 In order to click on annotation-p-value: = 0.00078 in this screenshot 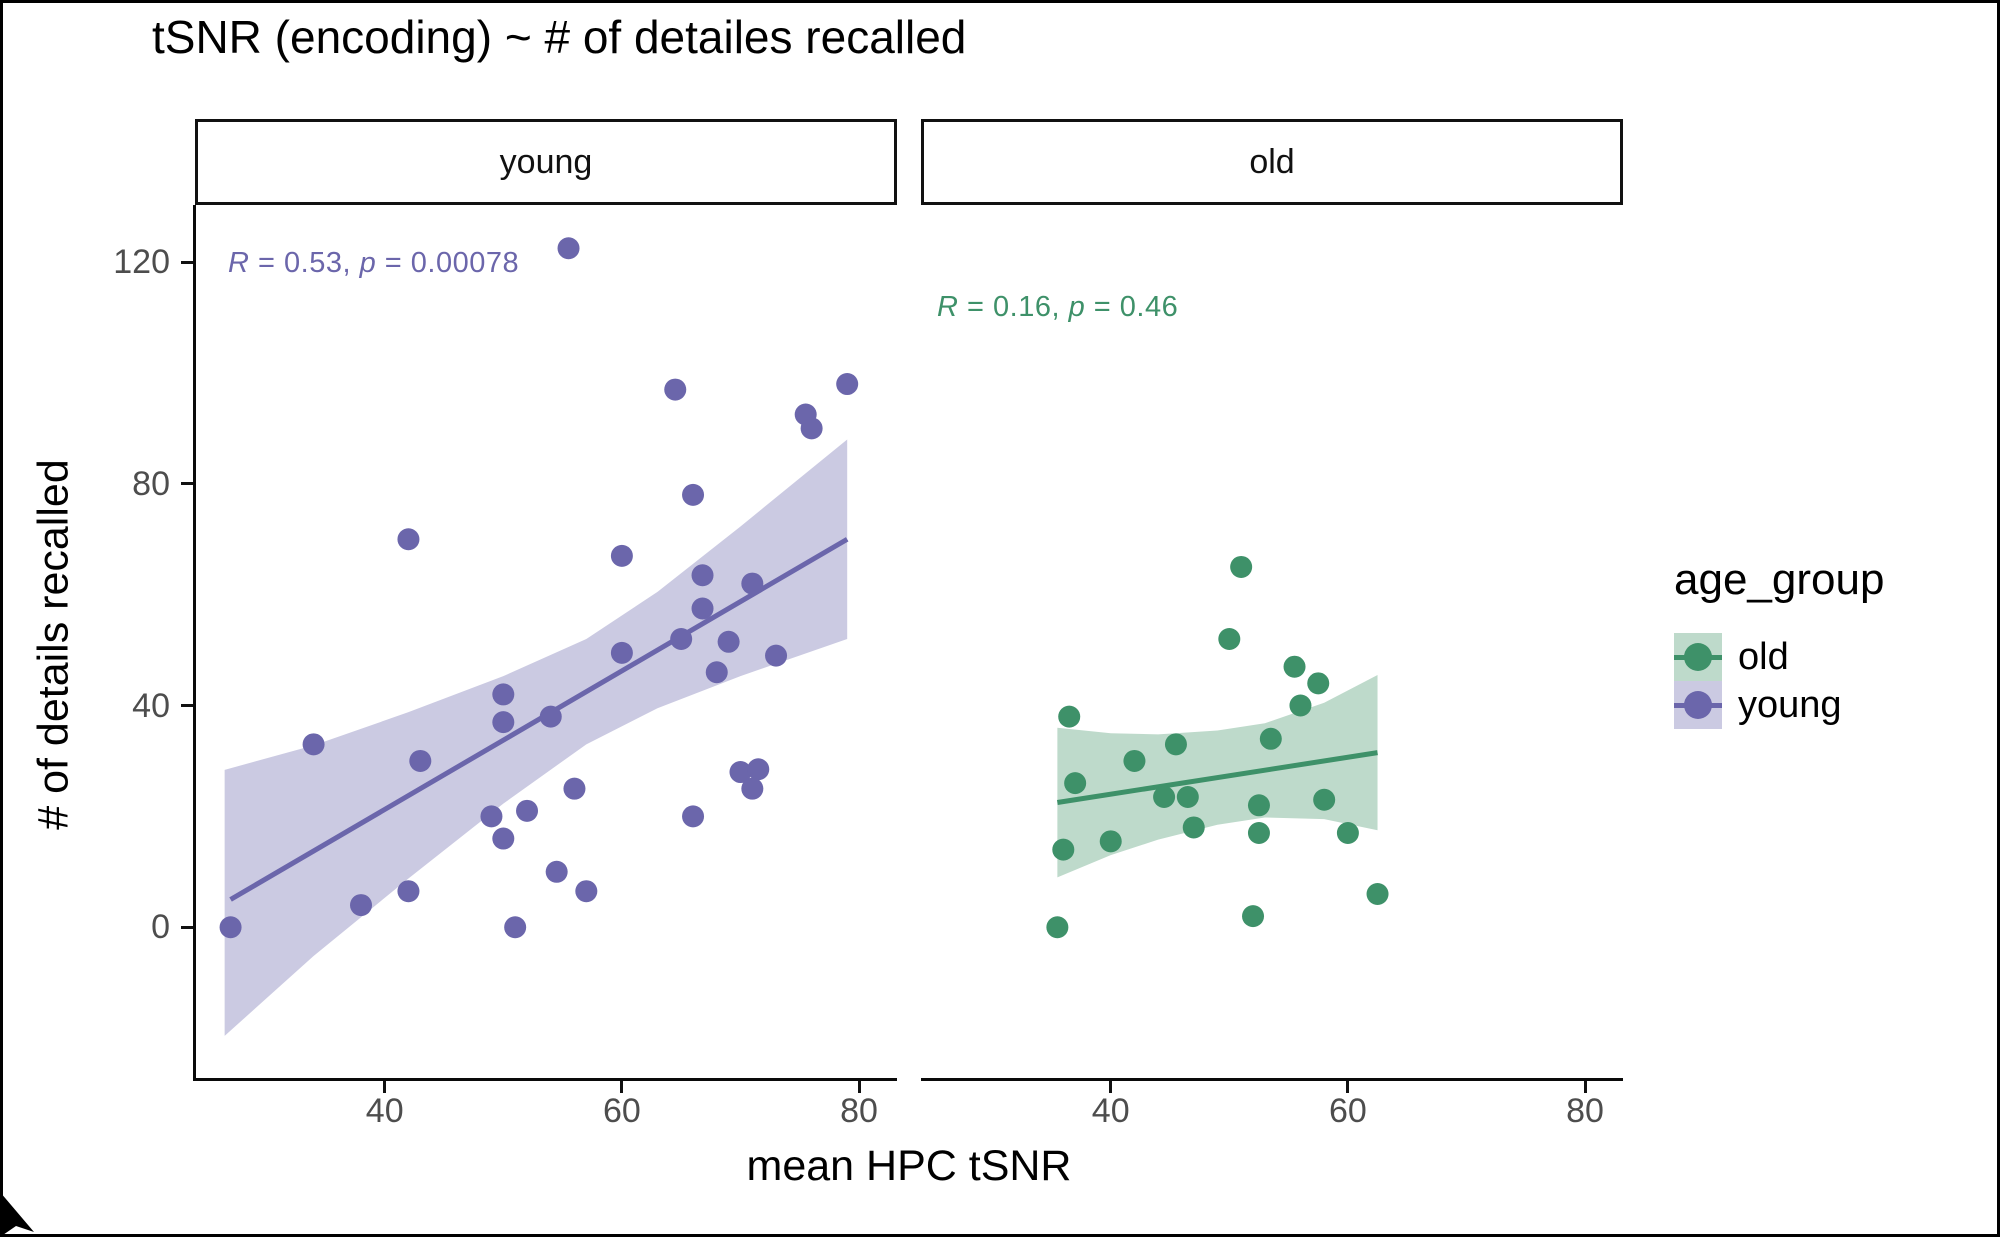, I will do `click(448, 263)`.